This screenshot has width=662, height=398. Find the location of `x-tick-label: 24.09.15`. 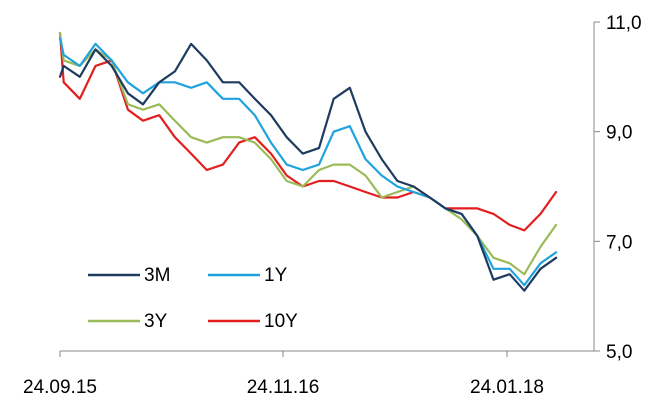

x-tick-label: 24.09.15 is located at coordinates (60, 387).